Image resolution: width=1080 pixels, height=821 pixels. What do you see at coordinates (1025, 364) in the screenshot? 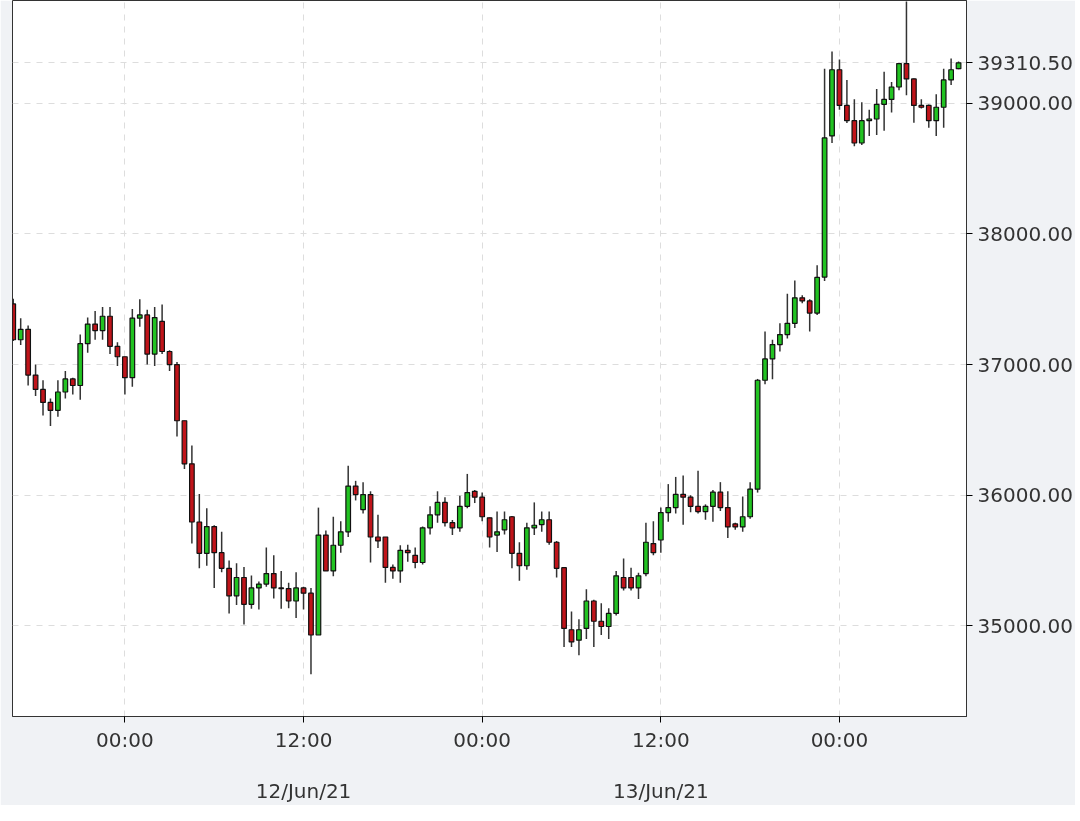
I see `y-tick-label: 37000.00` at bounding box center [1025, 364].